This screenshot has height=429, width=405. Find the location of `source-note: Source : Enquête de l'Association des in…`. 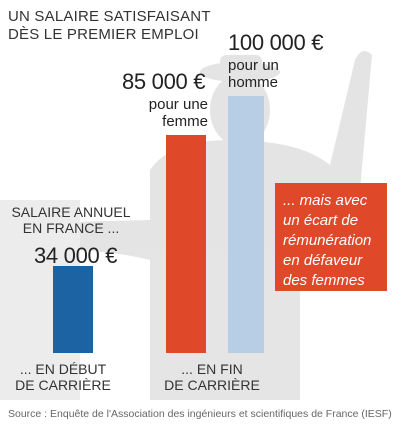

source-note: Source : Enquête de l'Association des in… is located at coordinates (200, 414).